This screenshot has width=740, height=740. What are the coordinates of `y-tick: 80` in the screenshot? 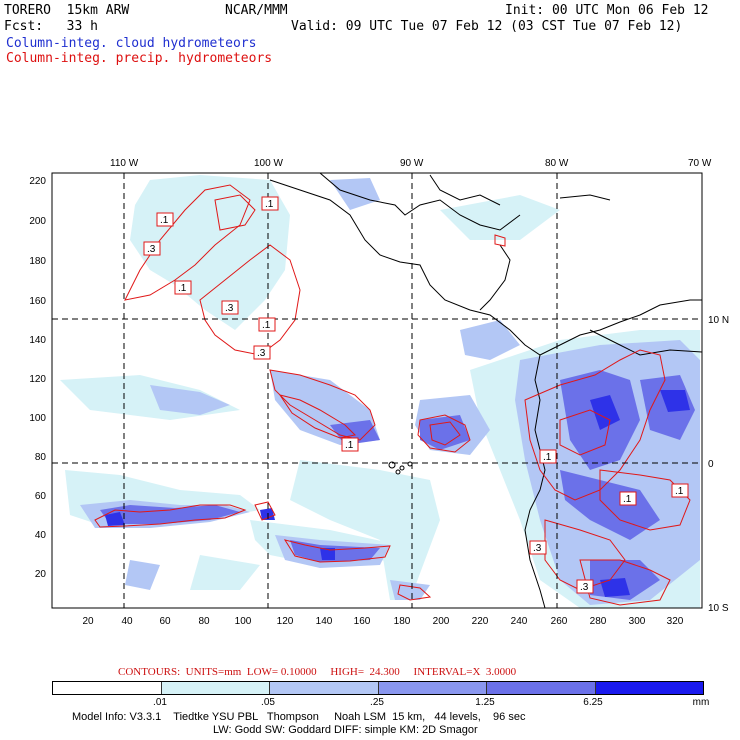 It's located at (41, 457).